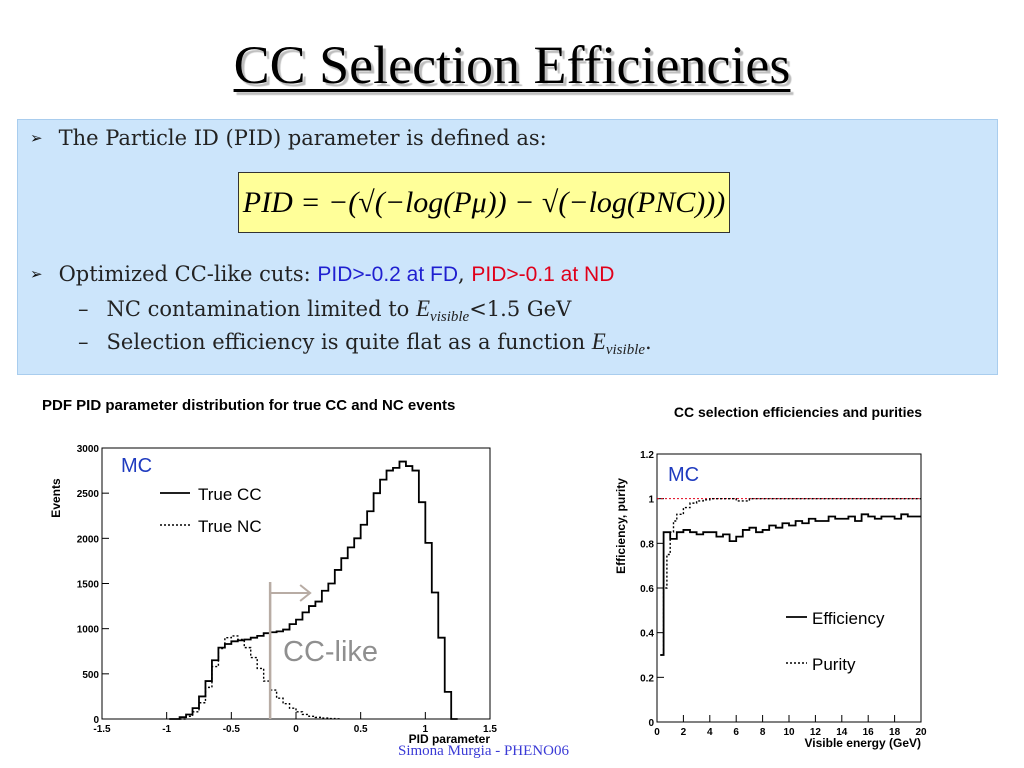 This screenshot has height=768, width=1024. Describe the element at coordinates (56, 498) in the screenshot. I see `y-axis-label: Events` at that location.